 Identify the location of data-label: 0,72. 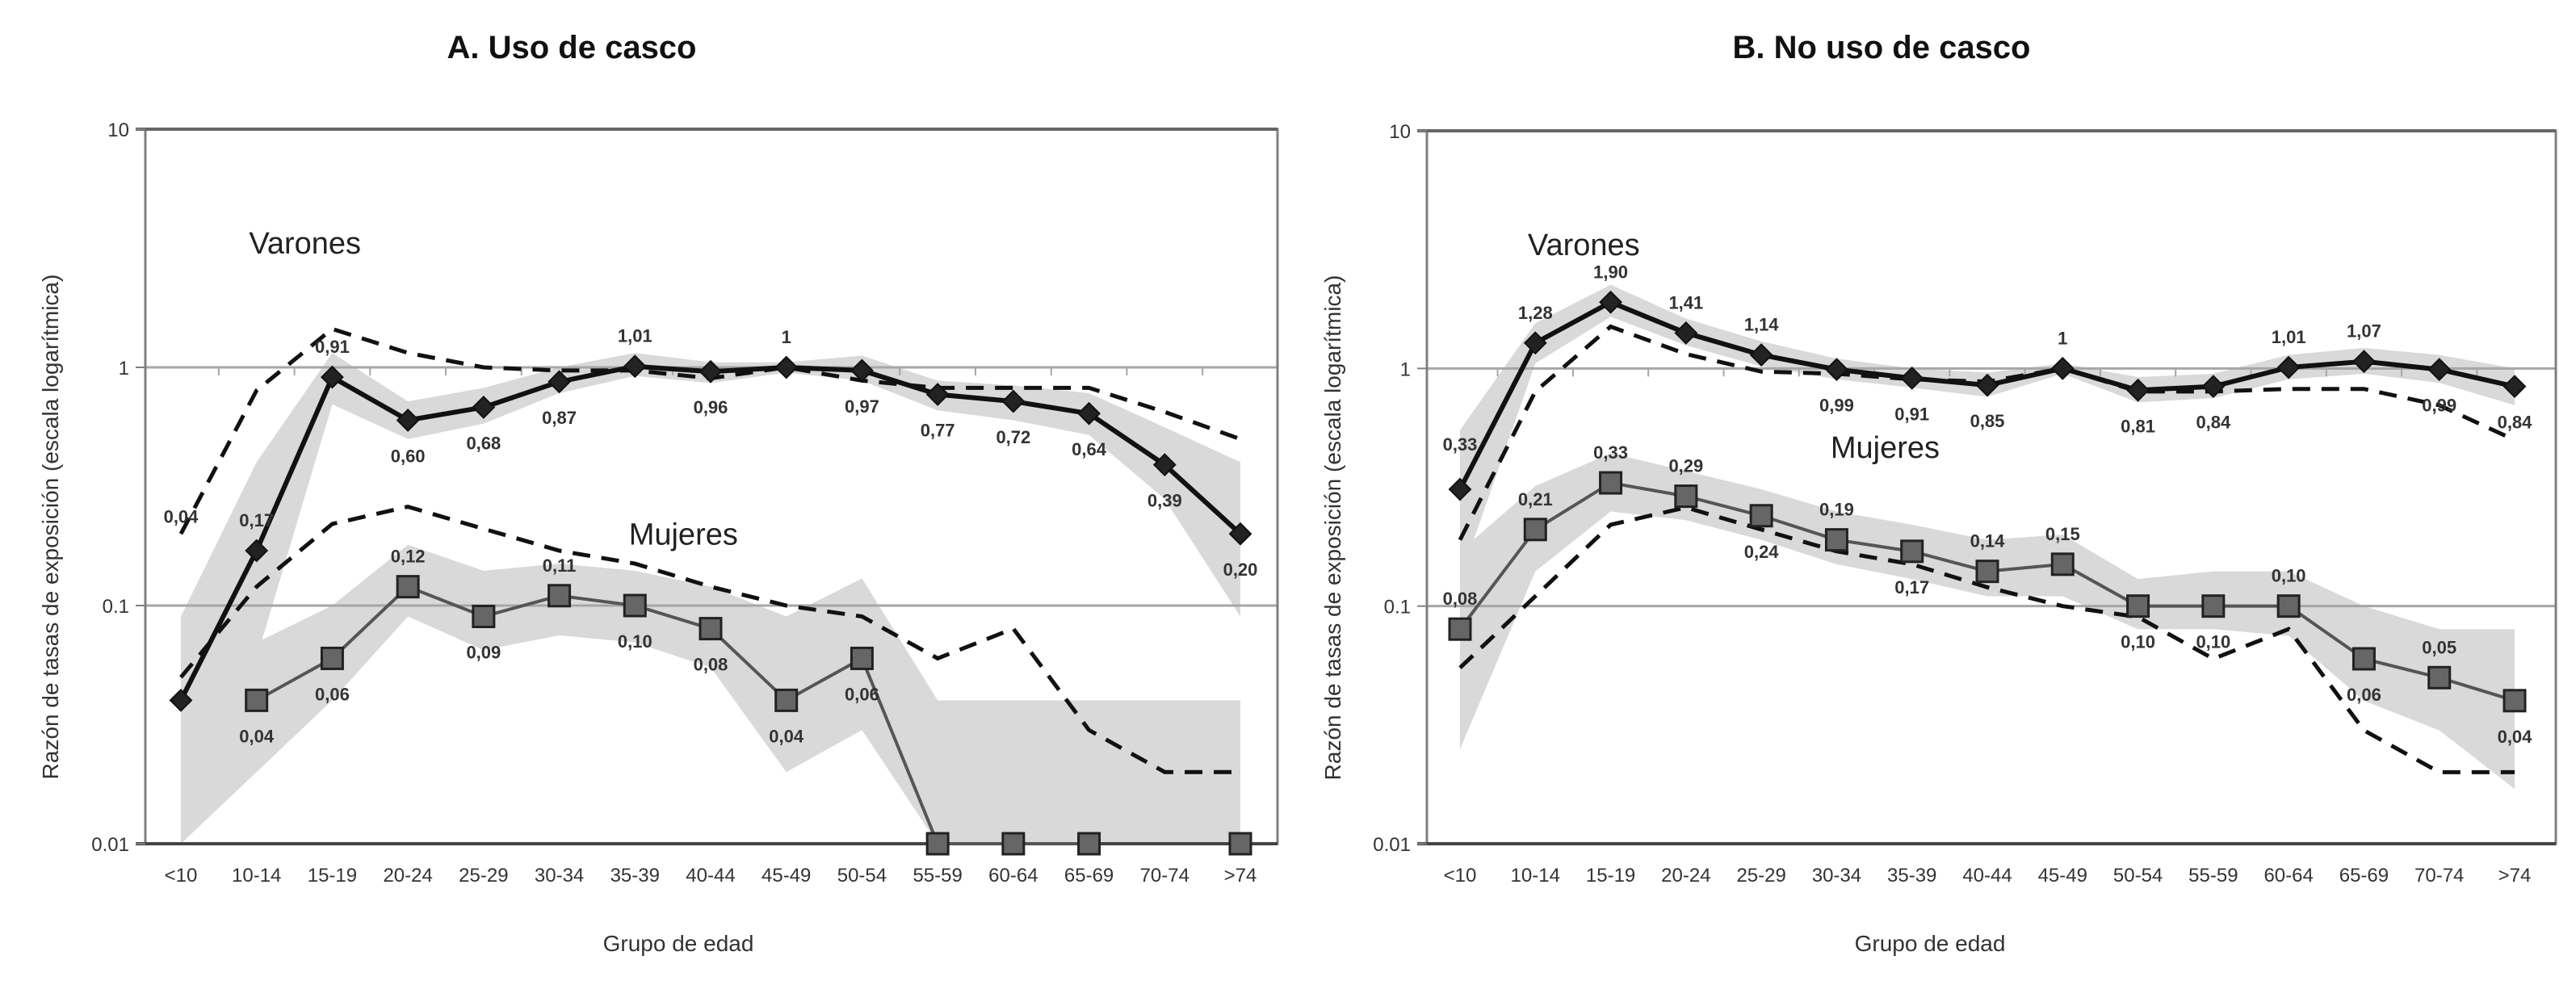
(1013, 437).